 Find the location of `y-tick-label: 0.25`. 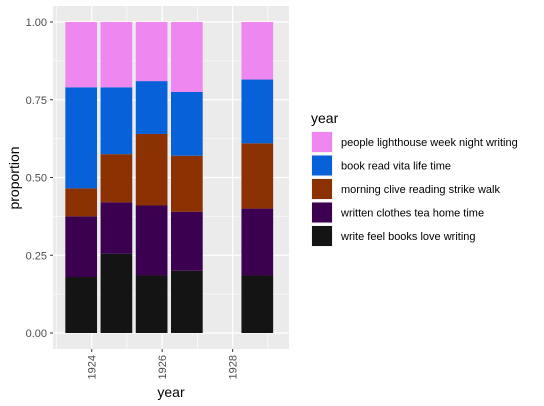

y-tick-label: 0.25 is located at coordinates (36, 256).